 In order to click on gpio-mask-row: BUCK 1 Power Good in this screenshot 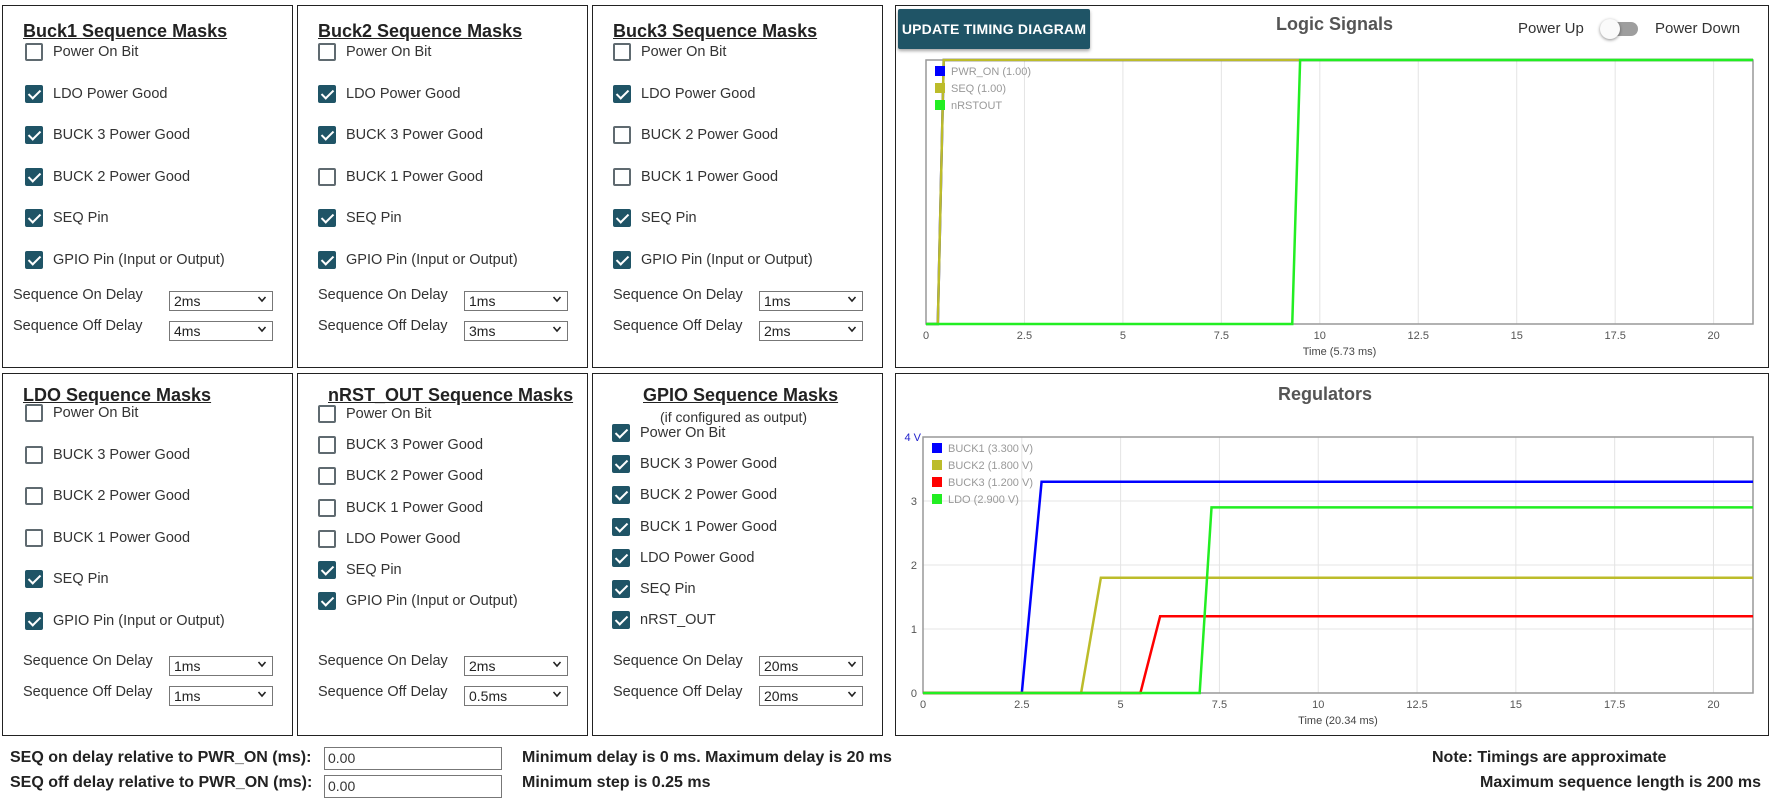, I will do `click(694, 527)`.